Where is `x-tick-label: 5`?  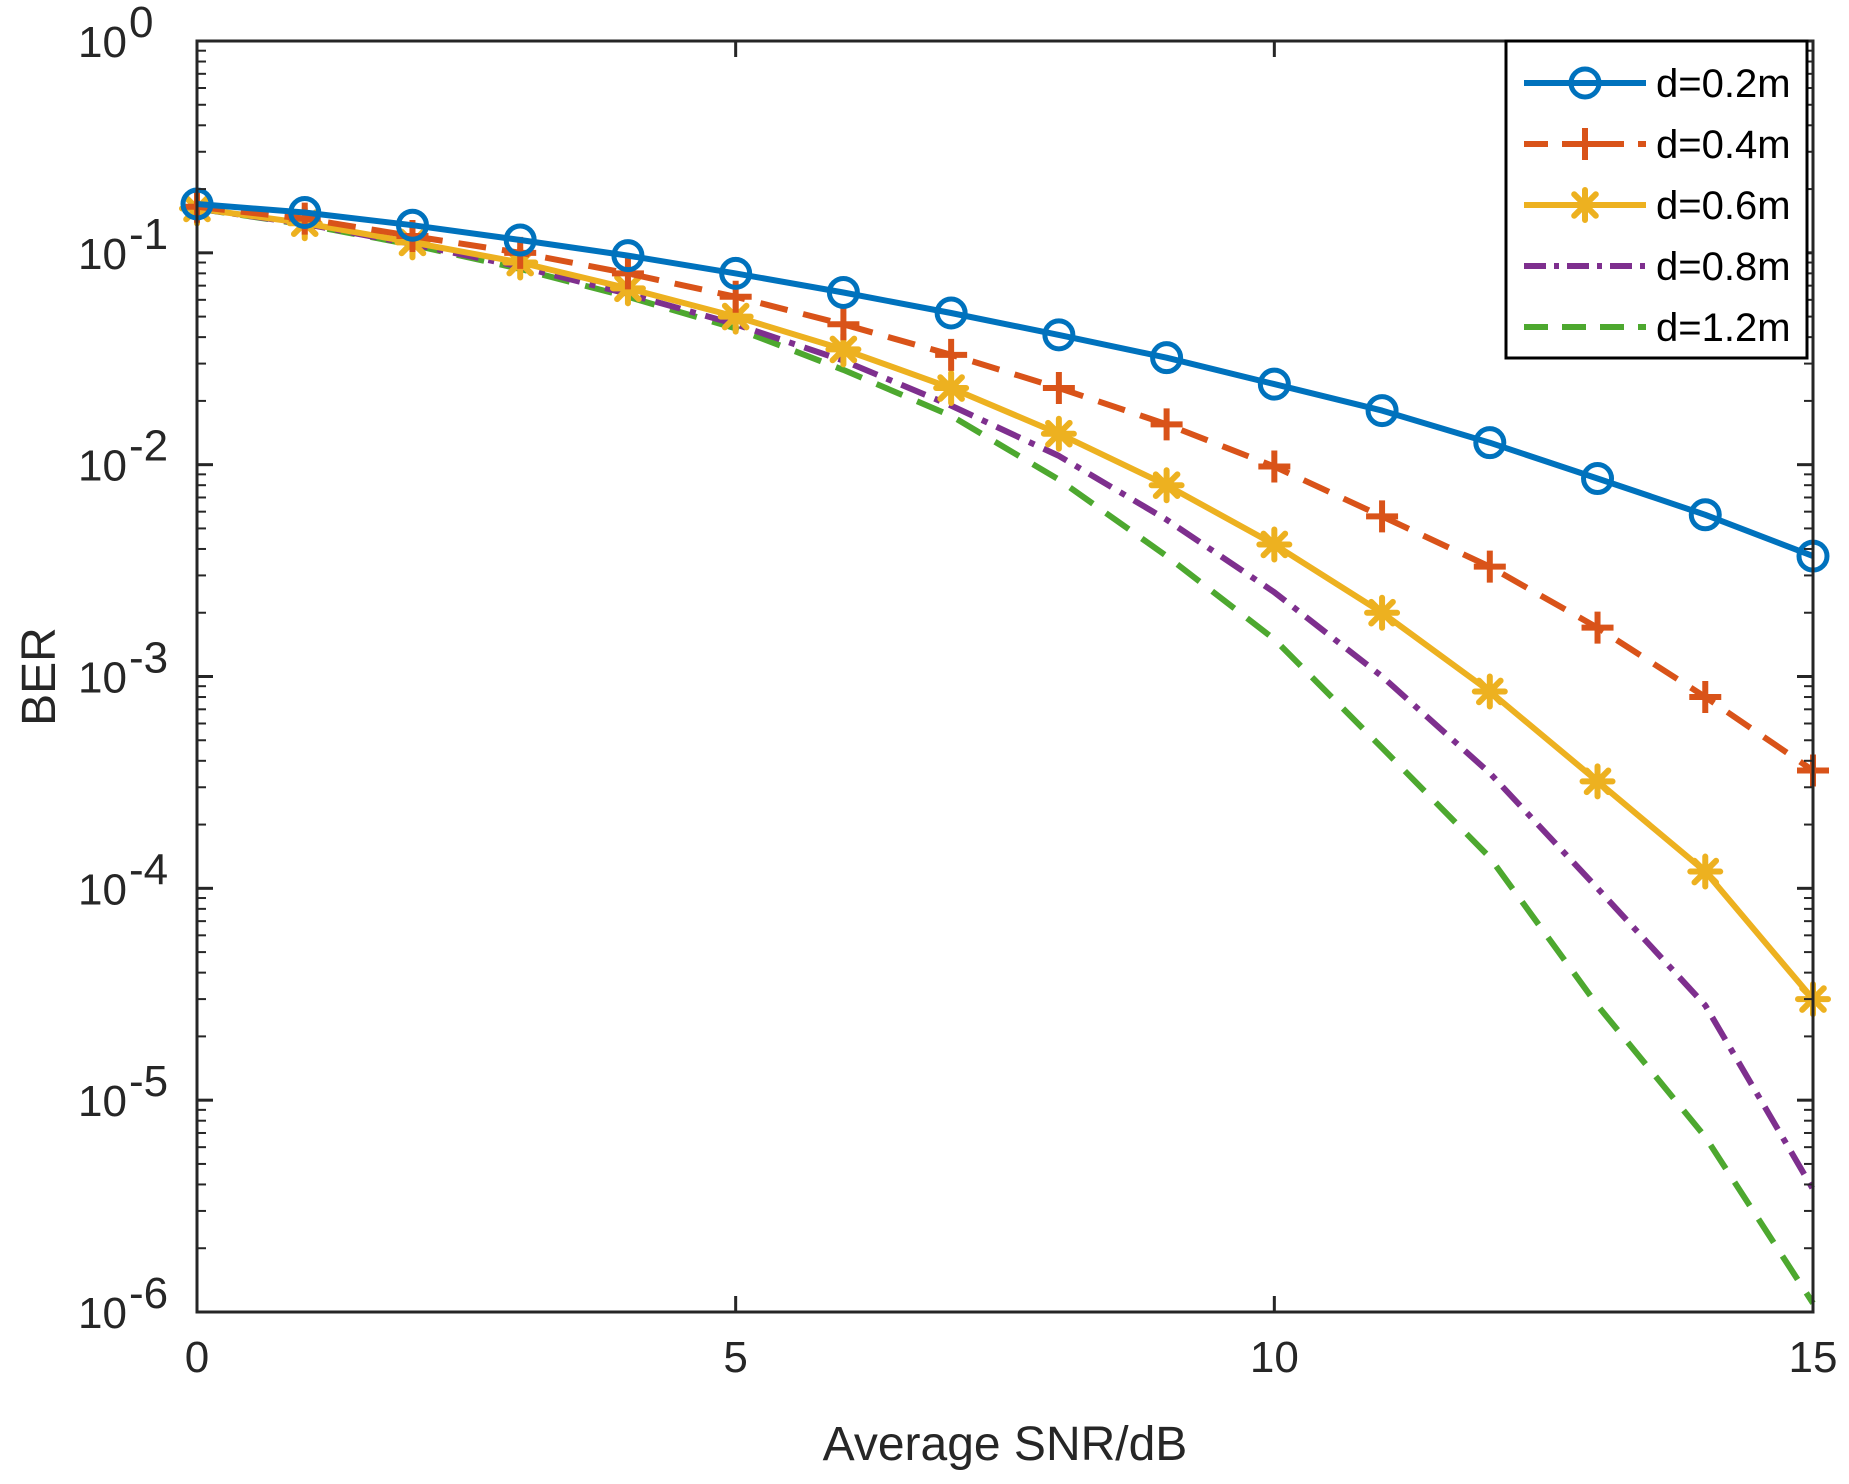
x-tick-label: 5 is located at coordinates (735, 1357).